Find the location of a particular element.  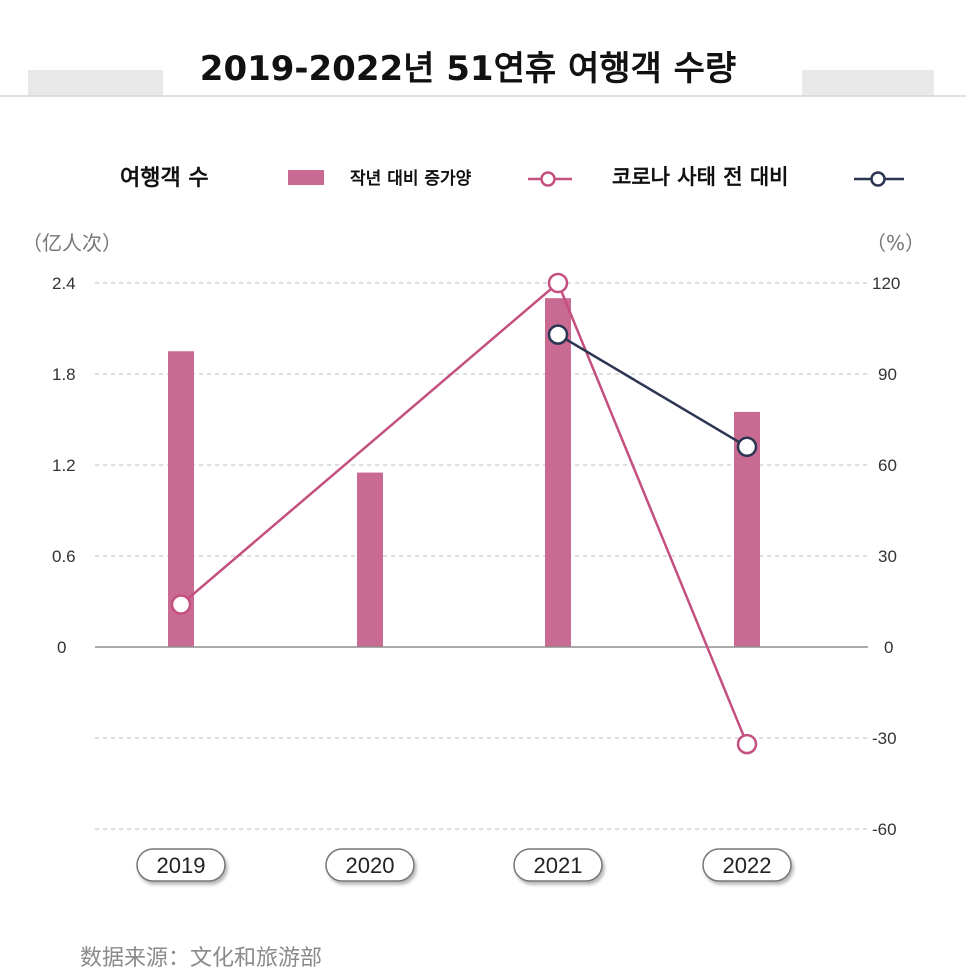

right-tick-label: 0 is located at coordinates (888, 647).